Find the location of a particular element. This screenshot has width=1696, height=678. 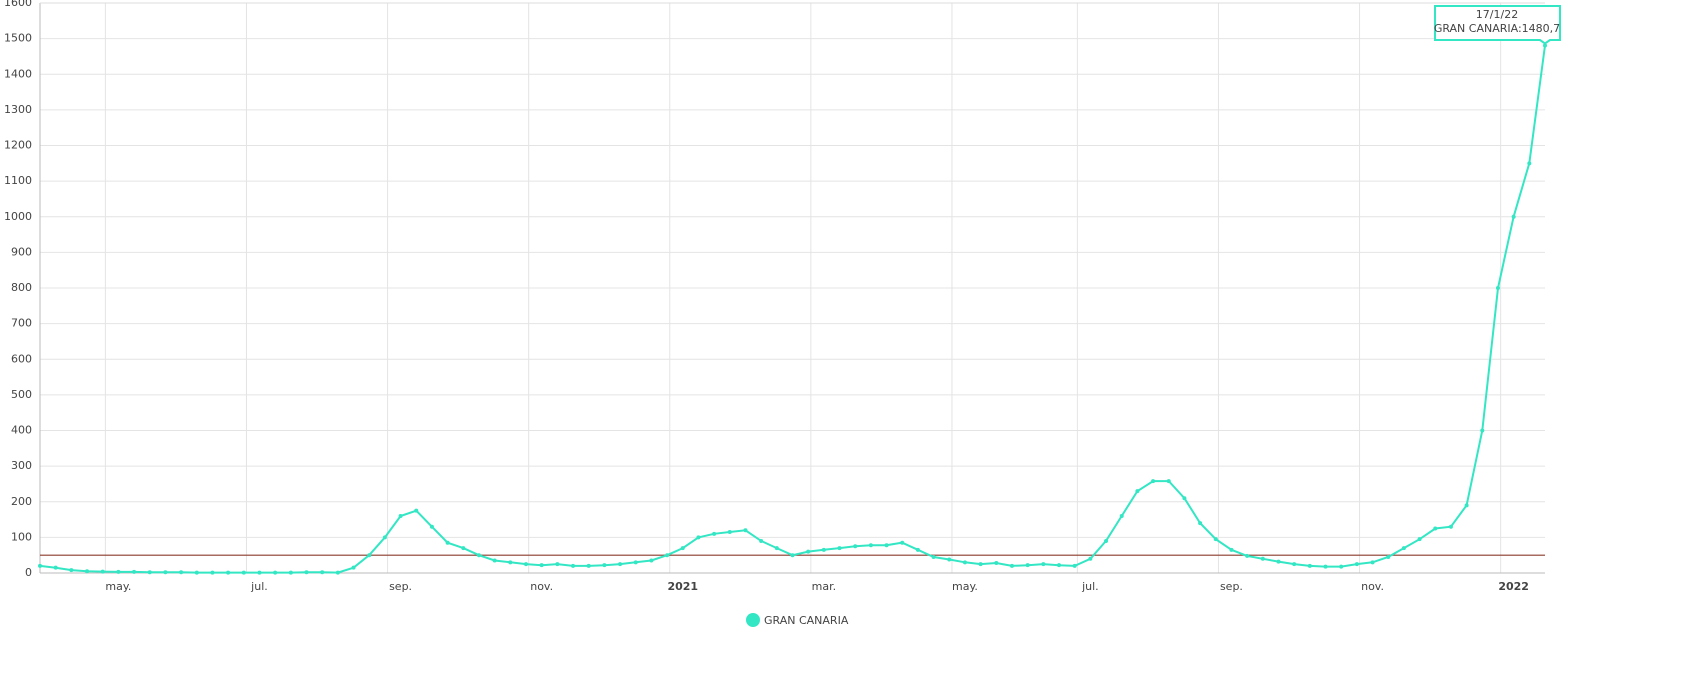

legend-marker is located at coordinates (753, 620).